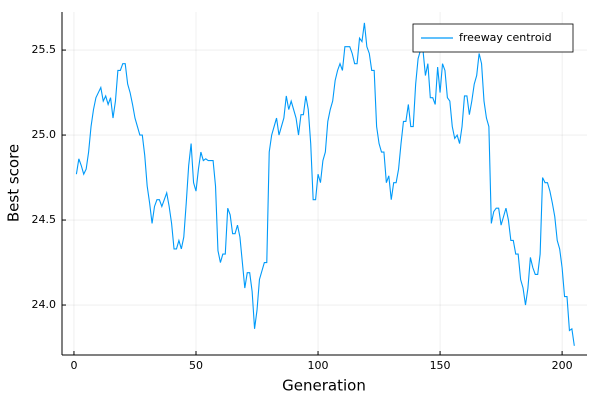 This screenshot has height=400, width=600. I want to click on x-tick-label: 0, so click(73, 365).